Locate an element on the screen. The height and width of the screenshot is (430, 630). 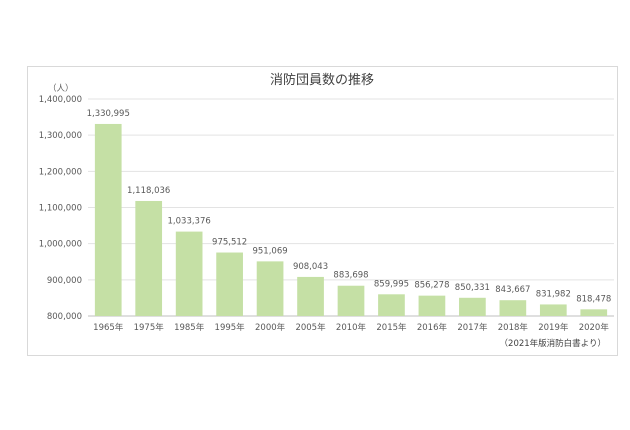
x-tick-label: 1985年 is located at coordinates (189, 327).